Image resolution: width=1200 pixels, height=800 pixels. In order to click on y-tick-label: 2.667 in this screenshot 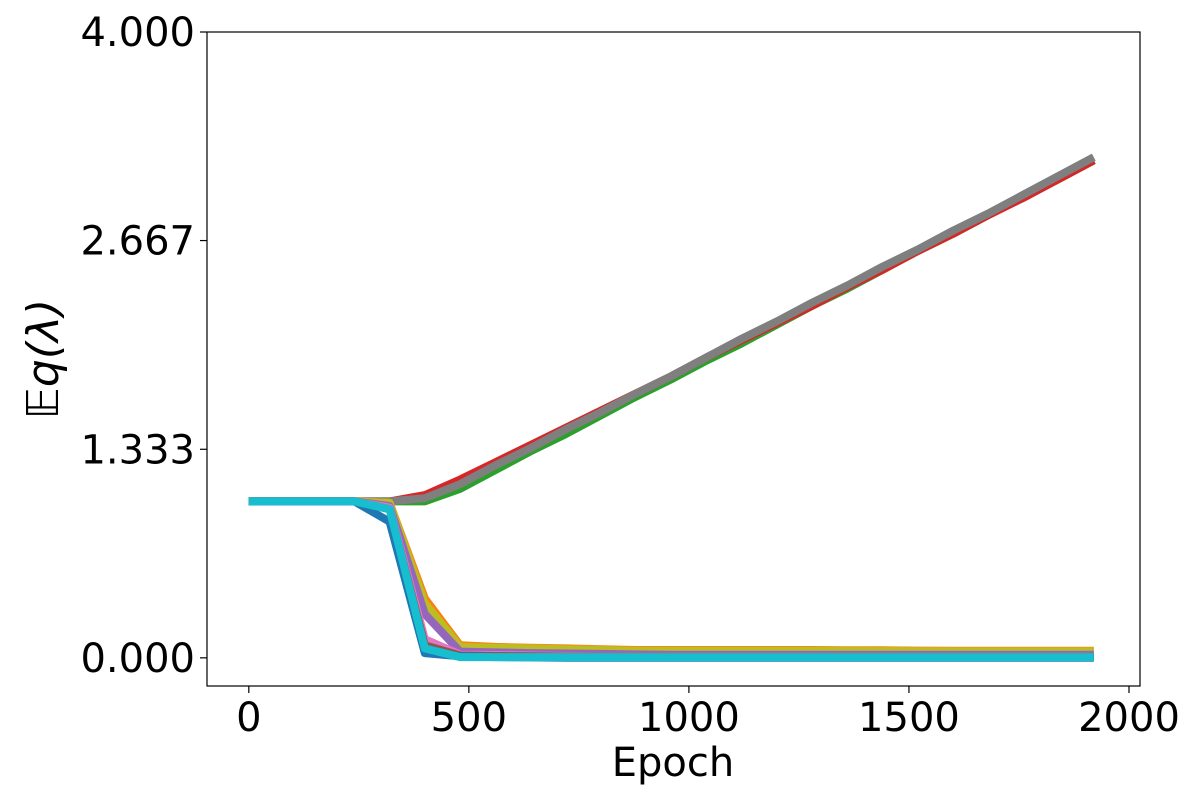, I will do `click(137, 242)`.